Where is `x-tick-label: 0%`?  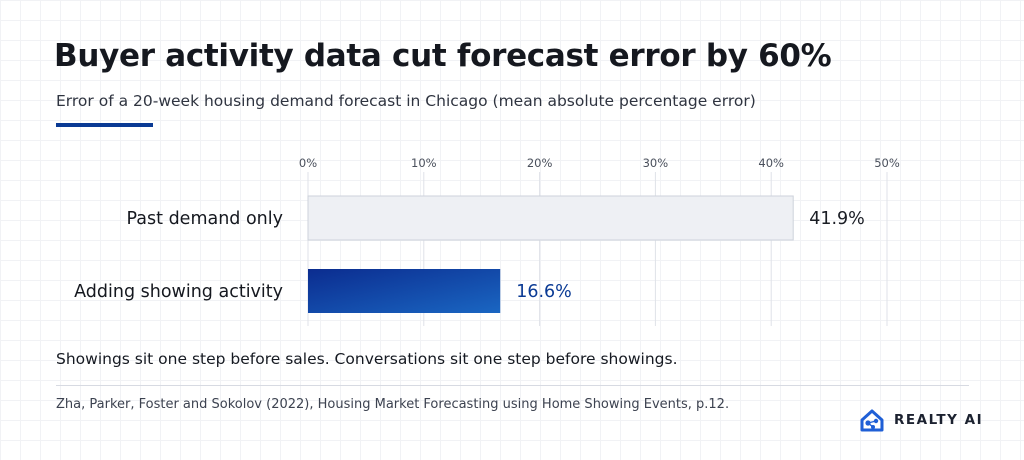 x-tick-label: 0% is located at coordinates (308, 163).